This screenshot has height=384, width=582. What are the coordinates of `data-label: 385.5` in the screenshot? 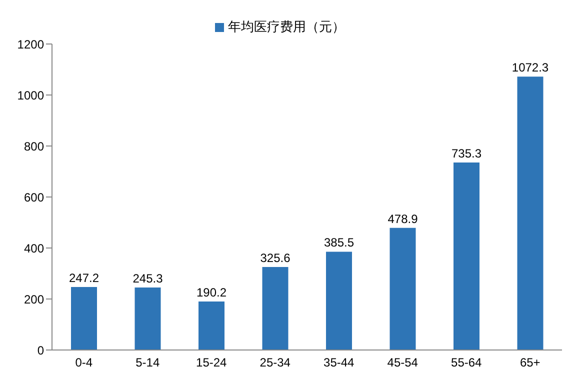 It's located at (339, 243).